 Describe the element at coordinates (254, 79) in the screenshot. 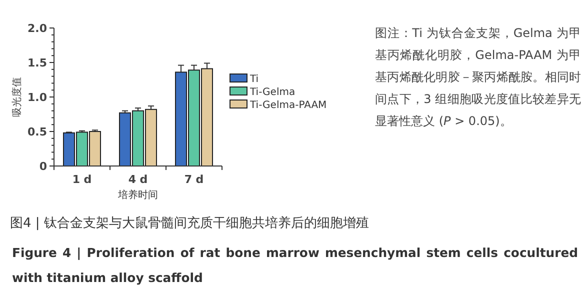

I see `legend-label: Ti` at that location.